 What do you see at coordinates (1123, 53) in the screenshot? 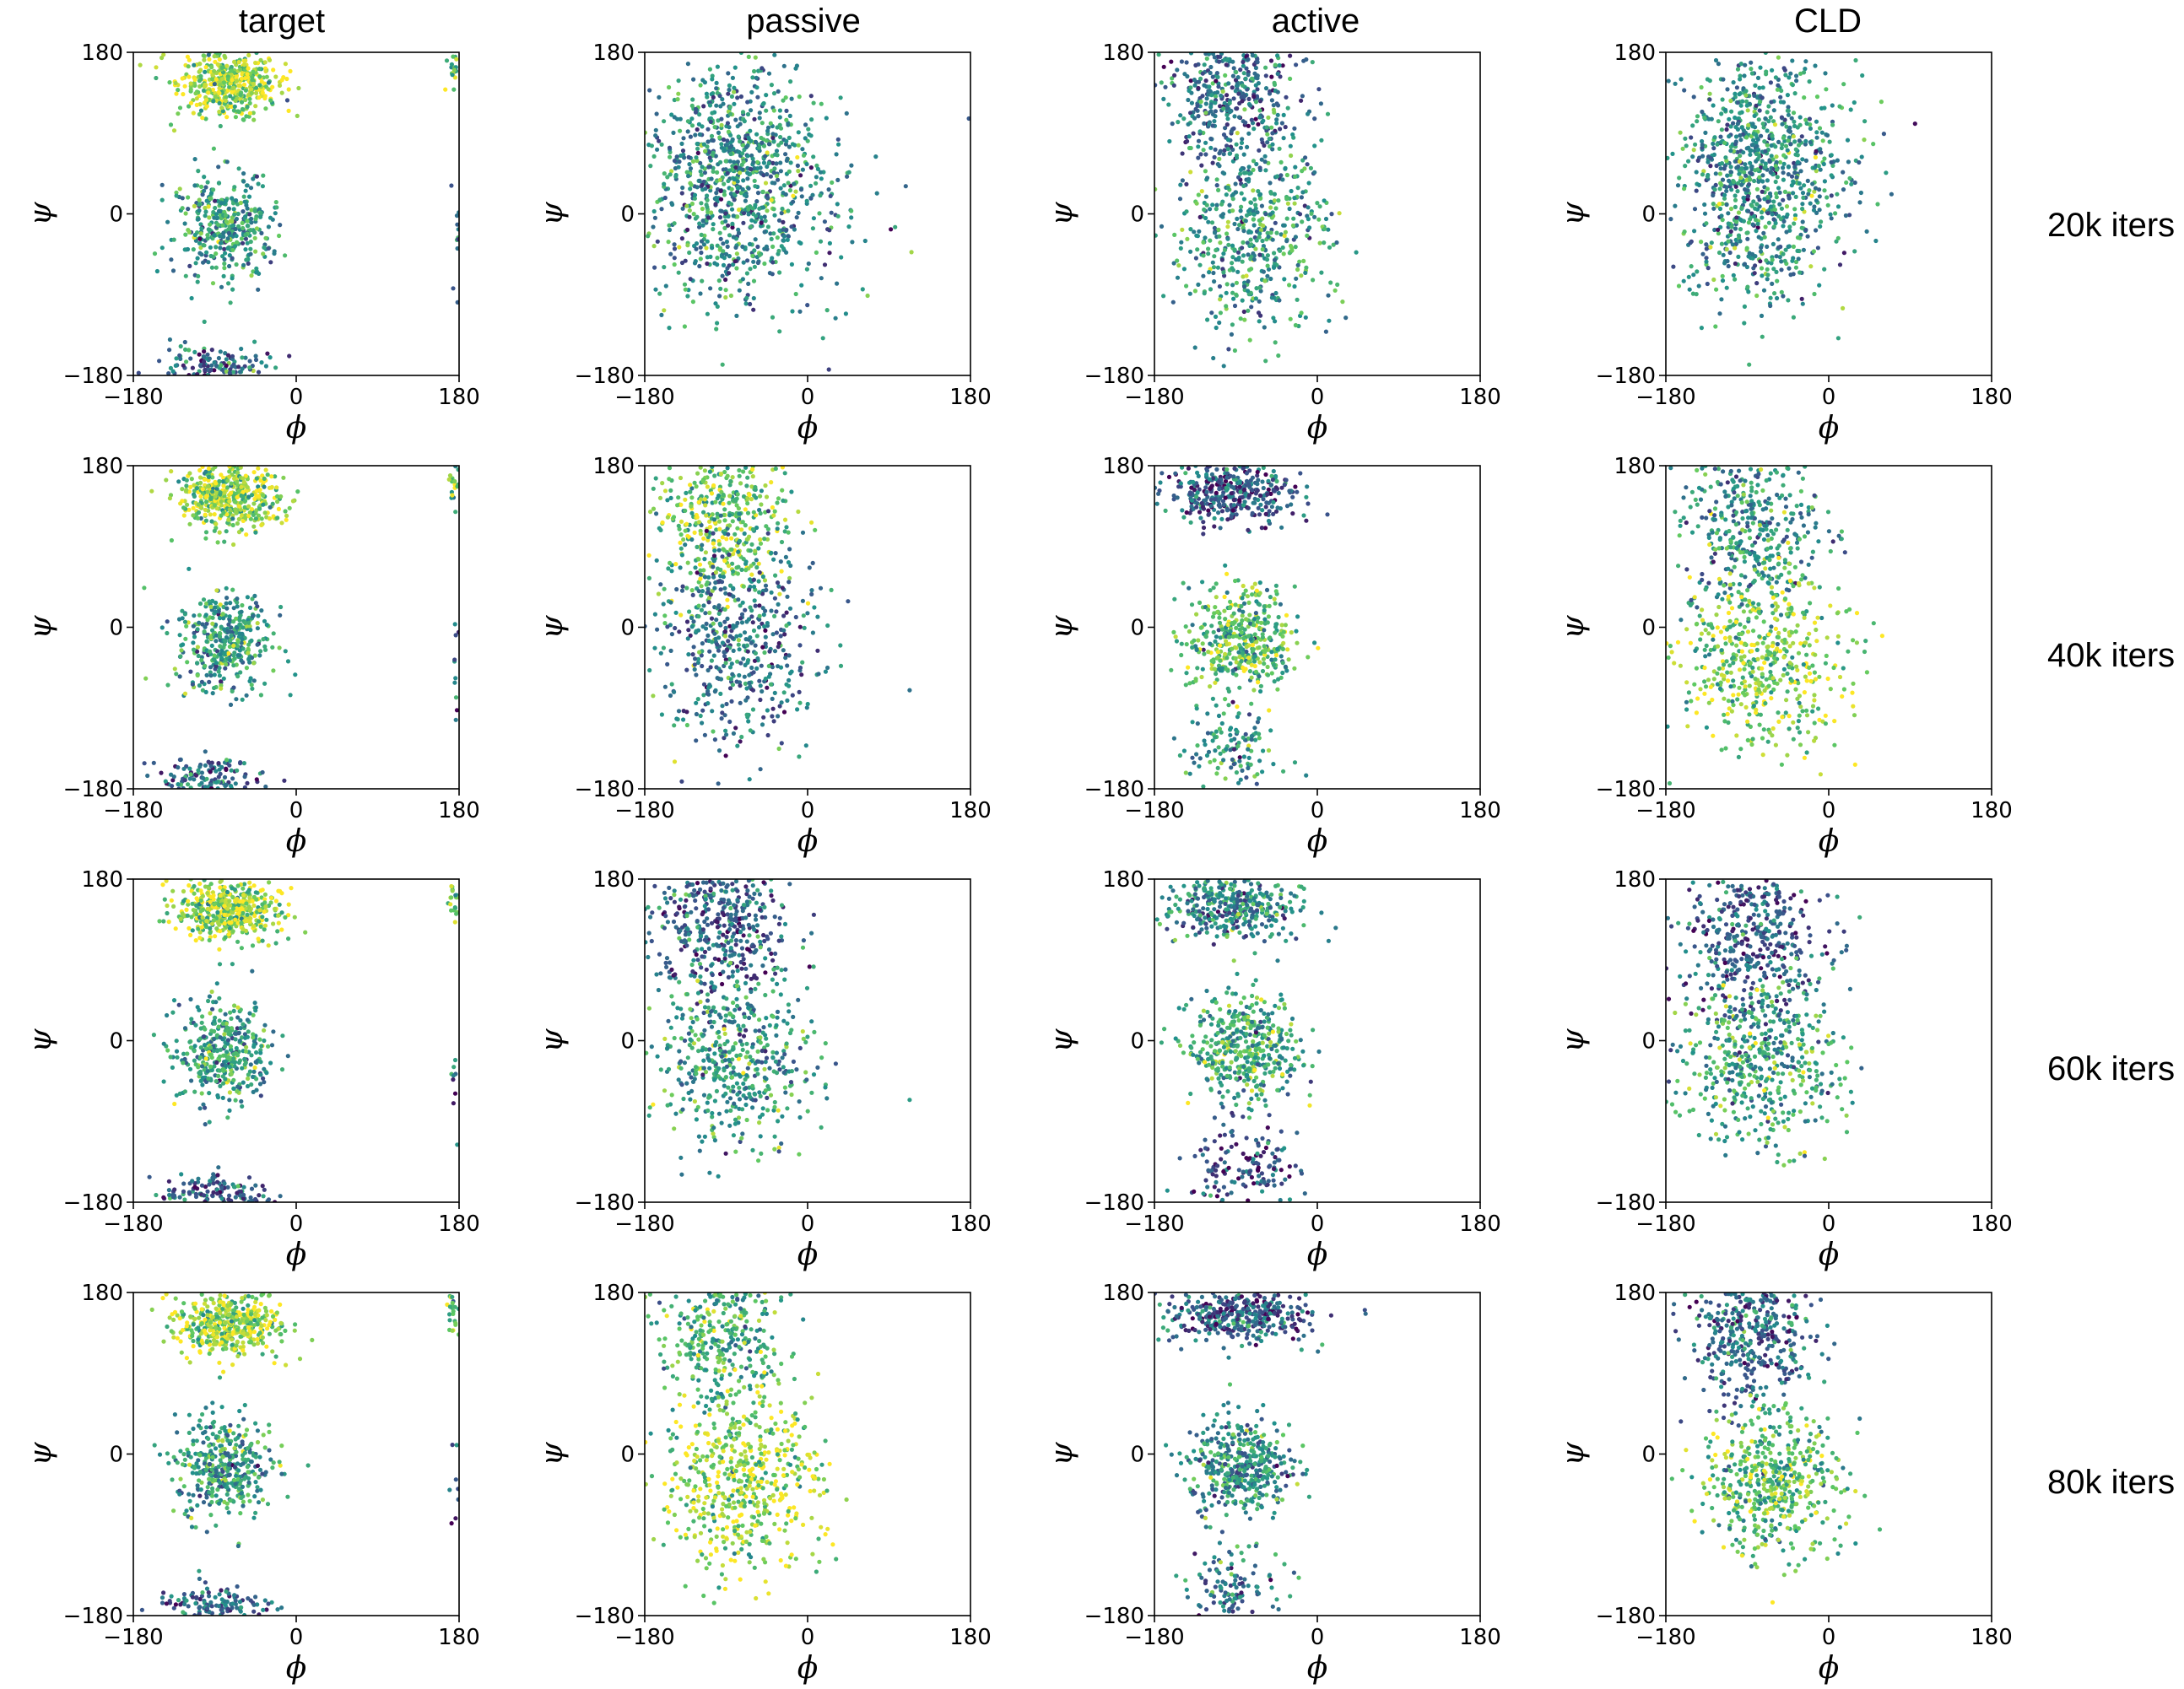
I see `y-tick-label: 180` at bounding box center [1123, 53].